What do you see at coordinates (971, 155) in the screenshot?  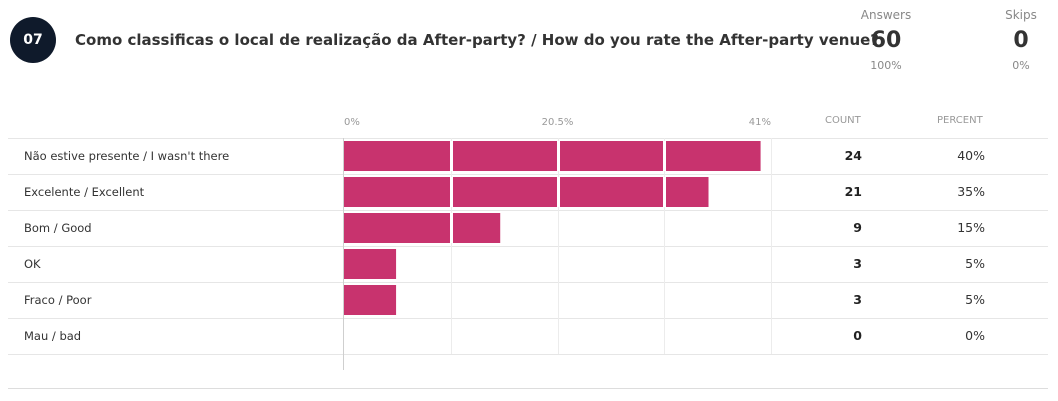 I see `percent-value: 40%` at bounding box center [971, 155].